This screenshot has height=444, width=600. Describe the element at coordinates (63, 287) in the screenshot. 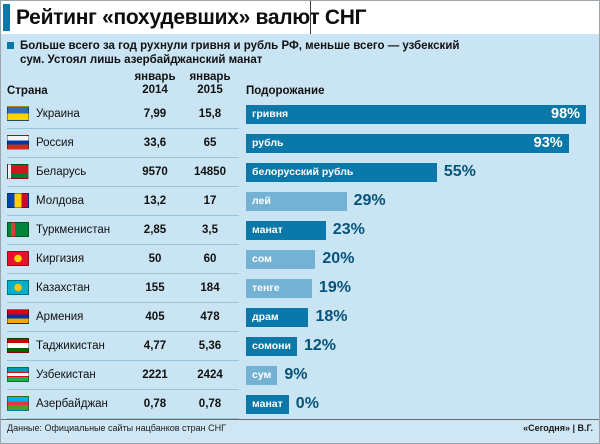

I see `country-name: Казахстан` at that location.